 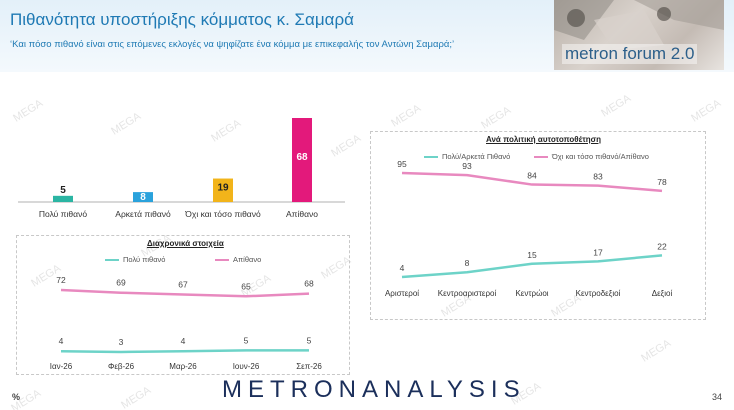 I want to click on data-label: 22, so click(x=662, y=246).